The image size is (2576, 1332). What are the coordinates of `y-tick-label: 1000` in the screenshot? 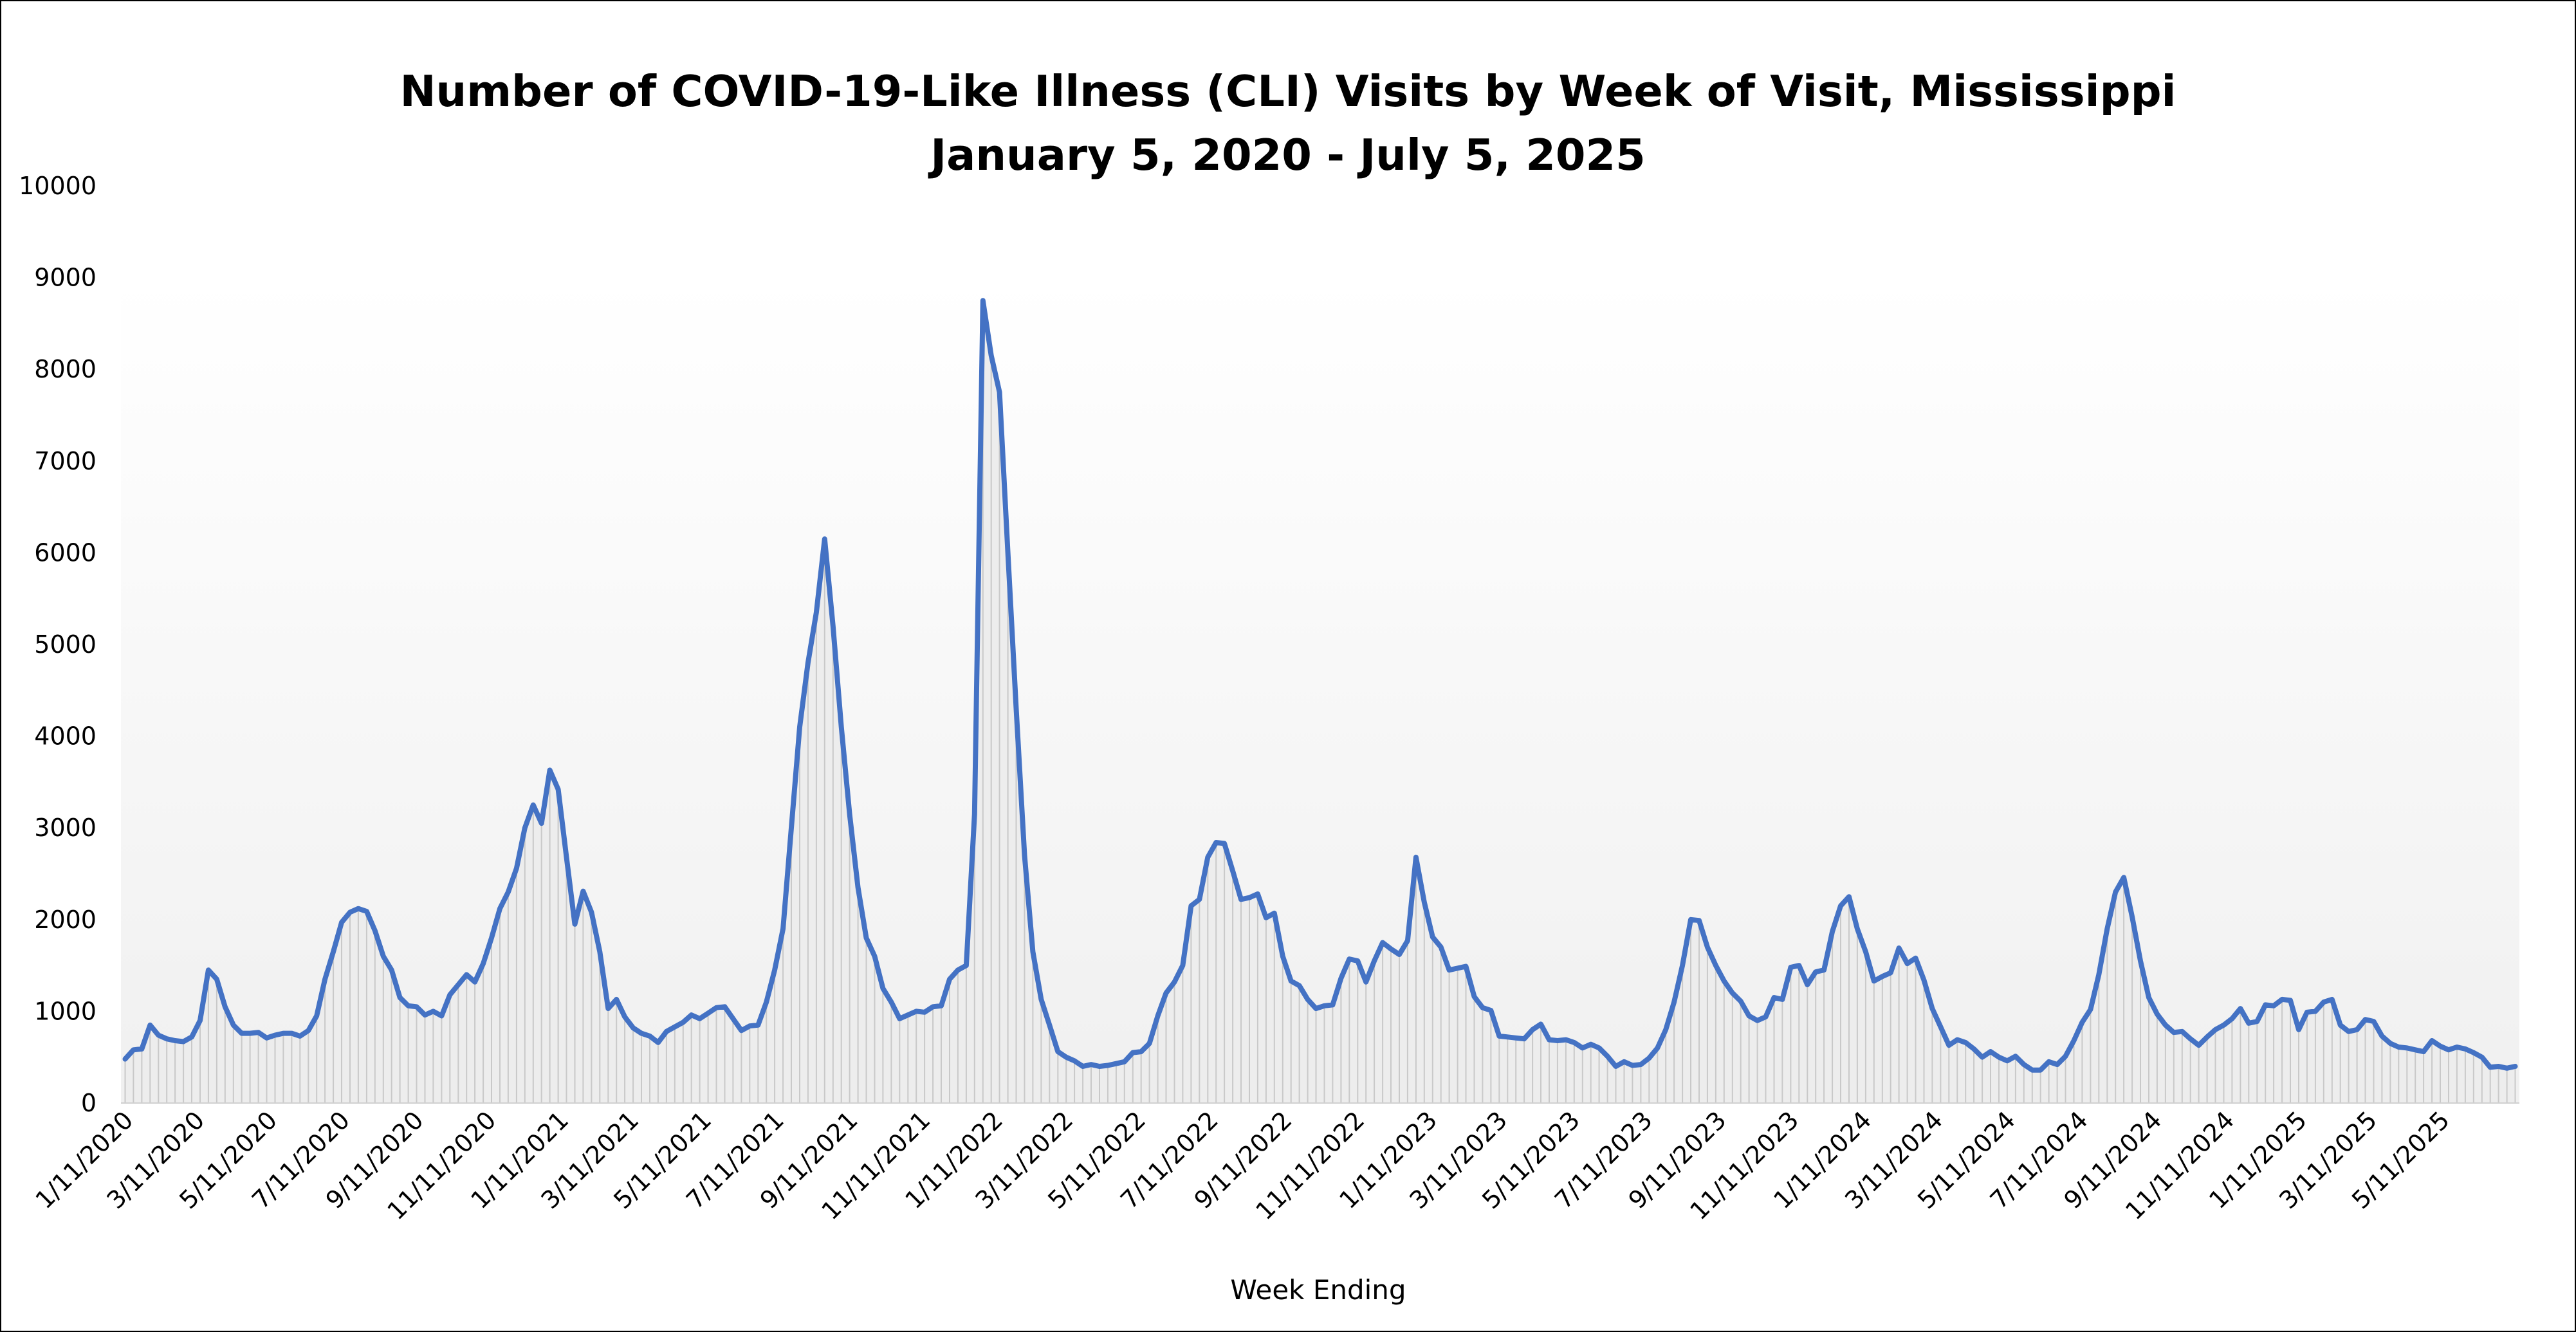 It's located at (65, 1011).